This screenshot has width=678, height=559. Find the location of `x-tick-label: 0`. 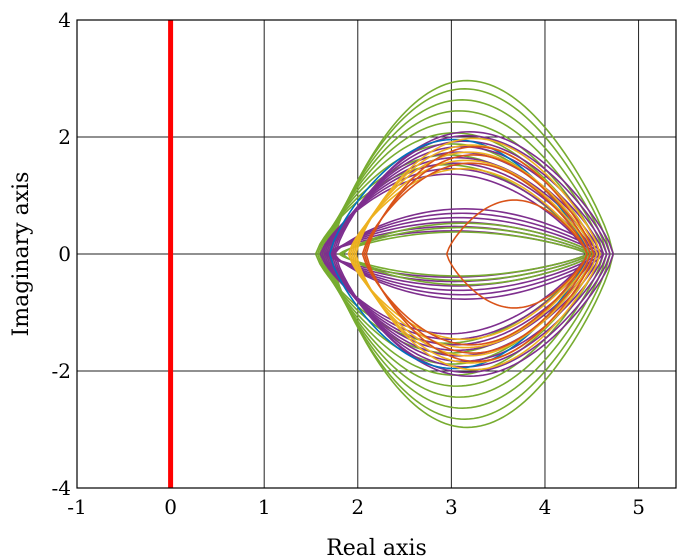

x-tick-label: 0 is located at coordinates (170, 507).